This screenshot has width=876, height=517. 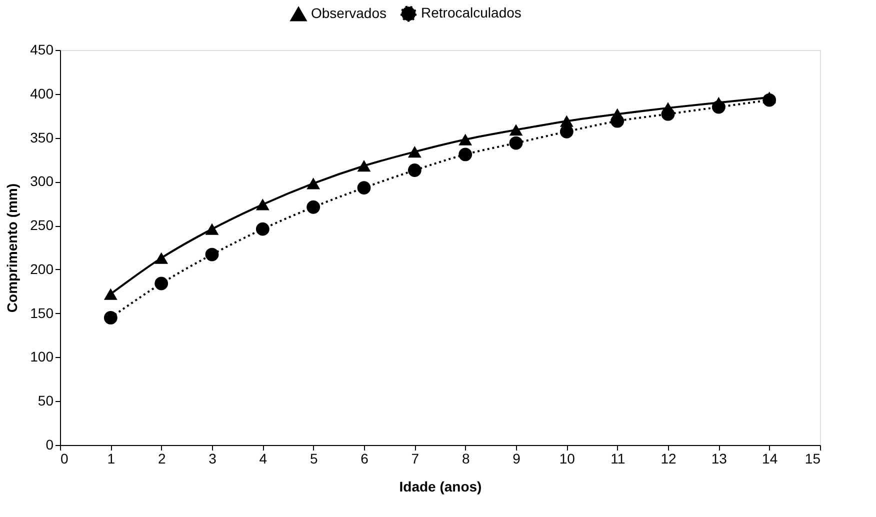 I want to click on x-tick-label: 0, so click(x=64, y=458).